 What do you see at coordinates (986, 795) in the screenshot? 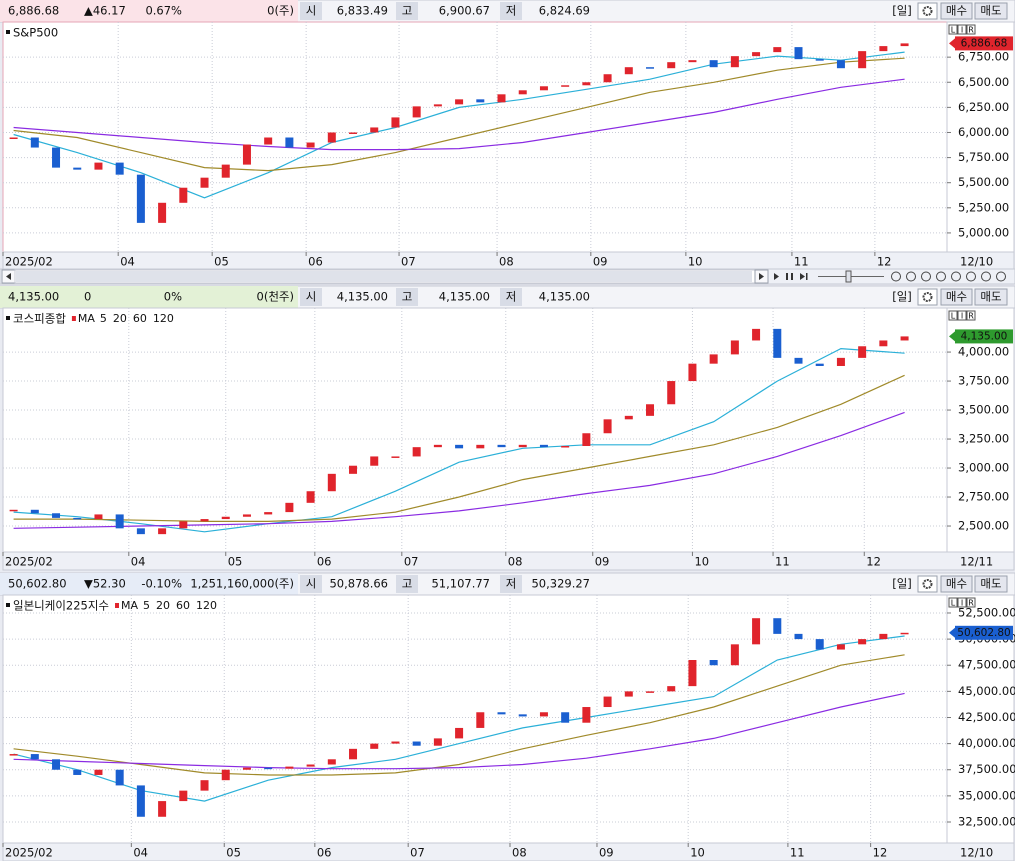
I see `y-tick-label: 35,000.00` at bounding box center [986, 795].